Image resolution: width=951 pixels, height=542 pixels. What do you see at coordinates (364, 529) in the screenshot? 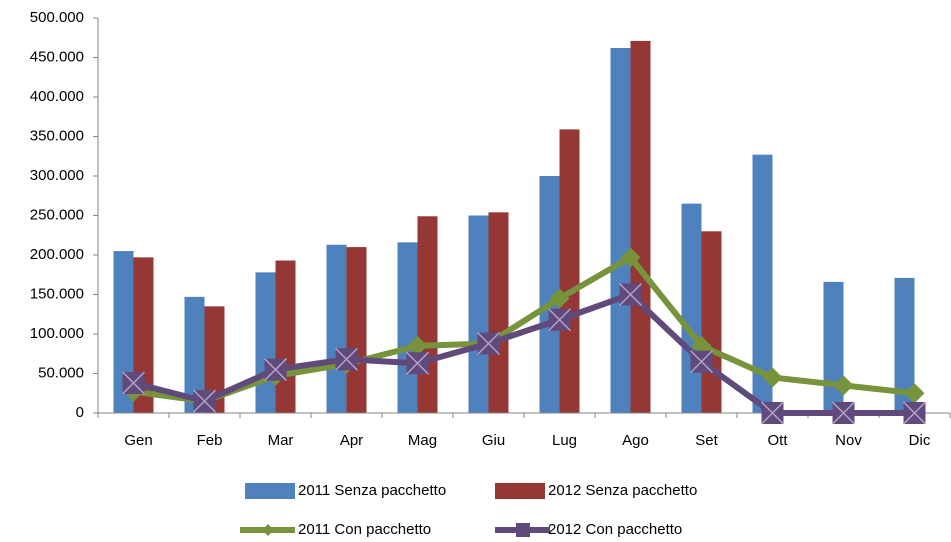
I see `legend-label: 2011 Con pacchetto` at bounding box center [364, 529].